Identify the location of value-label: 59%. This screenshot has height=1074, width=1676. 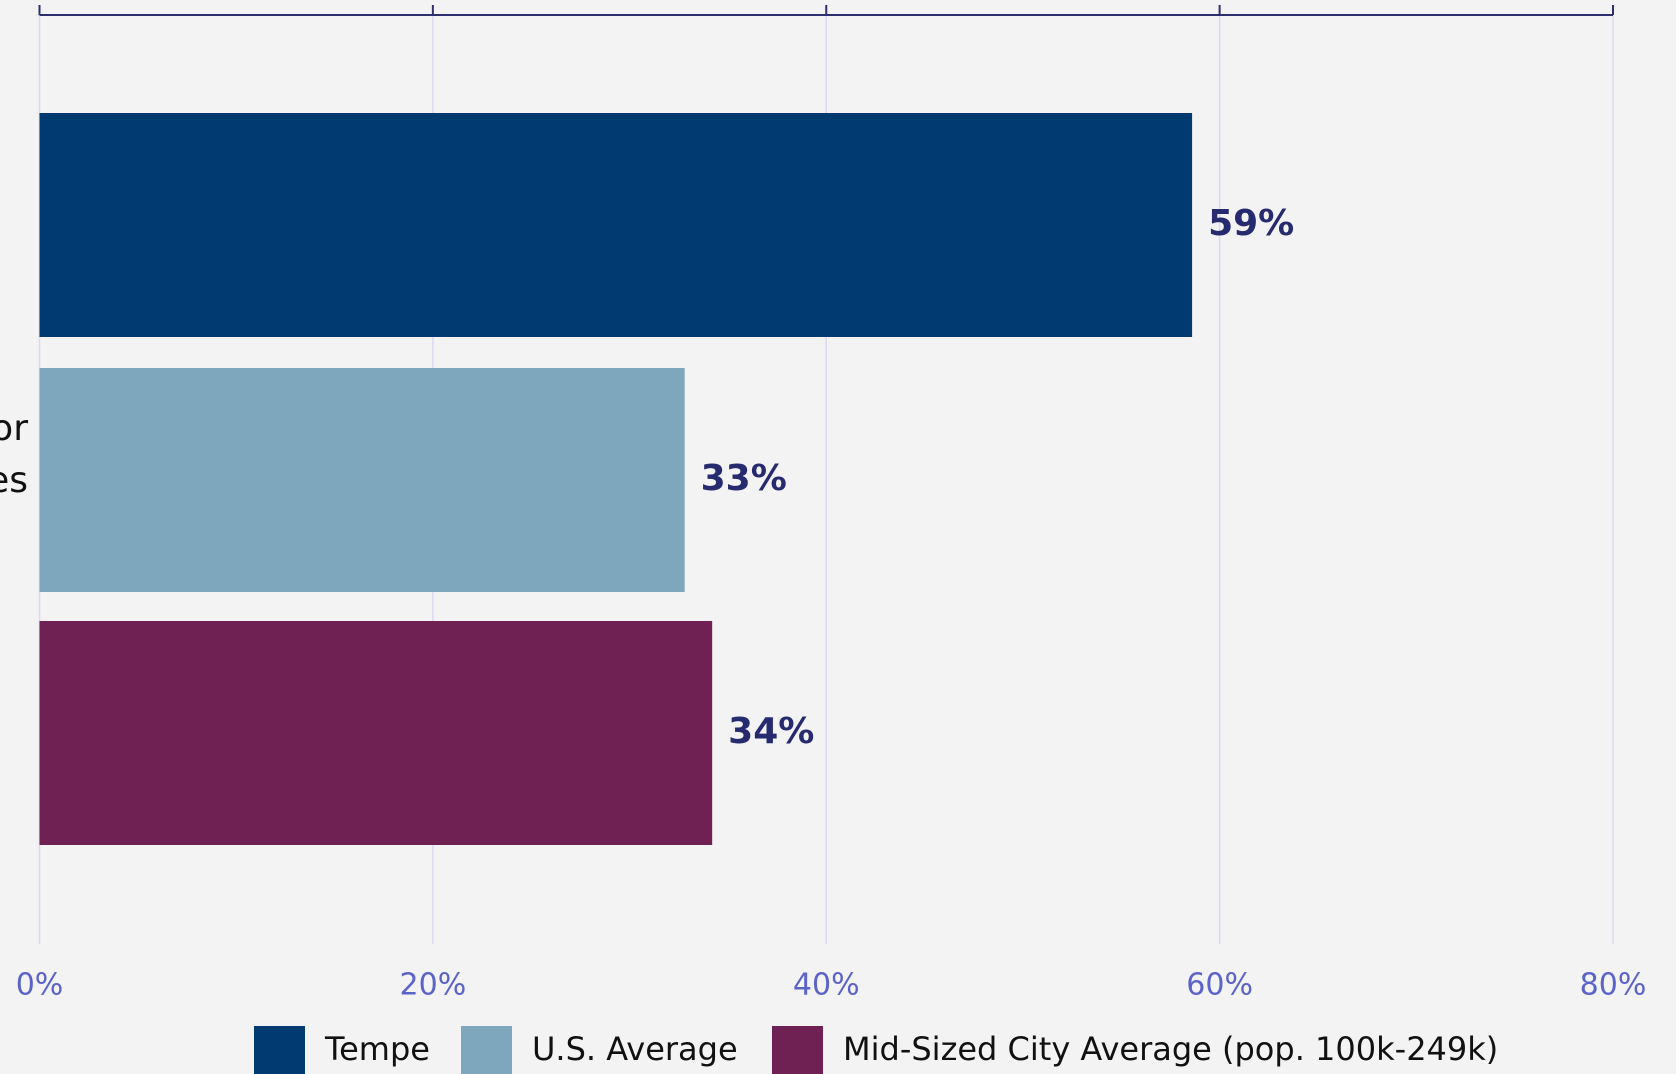
(1251, 223).